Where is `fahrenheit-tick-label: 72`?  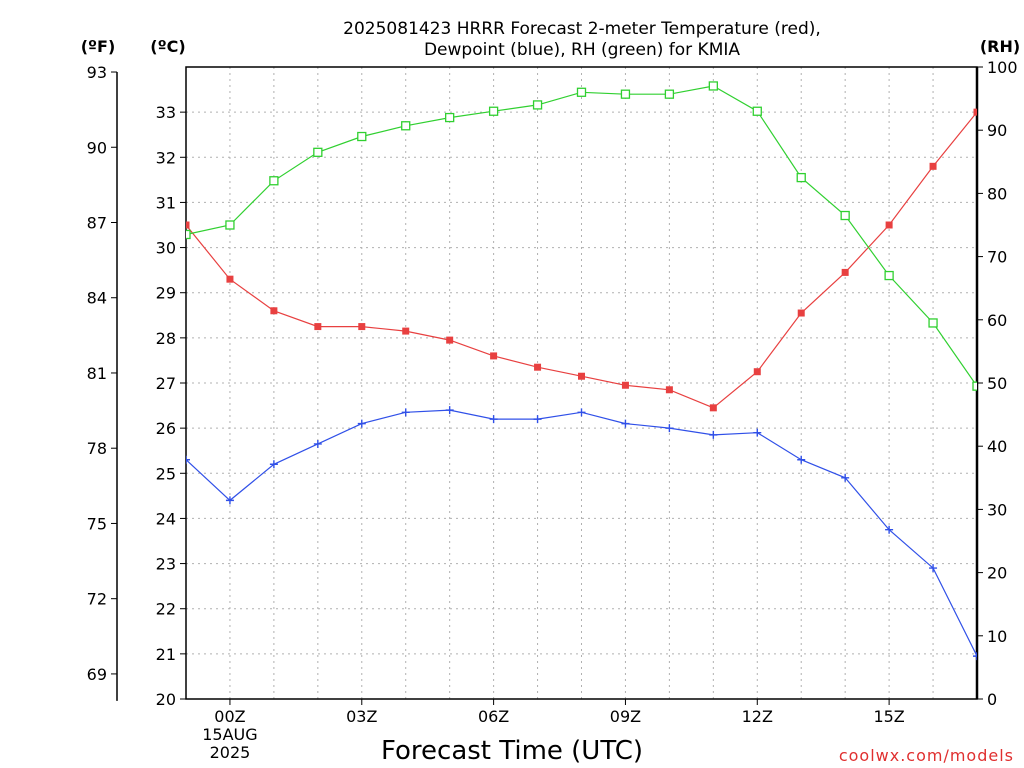
fahrenheit-tick-label: 72 is located at coordinates (97, 599).